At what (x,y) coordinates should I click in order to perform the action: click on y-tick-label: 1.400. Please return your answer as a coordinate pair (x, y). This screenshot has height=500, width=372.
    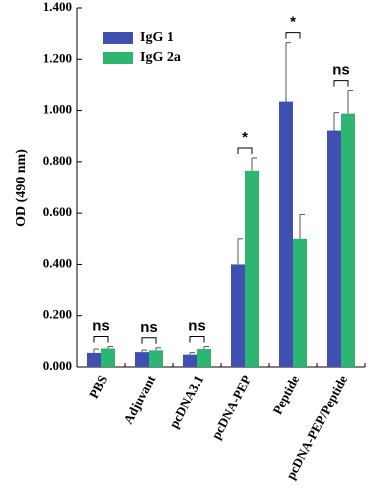
    Looking at the image, I should click on (57, 7).